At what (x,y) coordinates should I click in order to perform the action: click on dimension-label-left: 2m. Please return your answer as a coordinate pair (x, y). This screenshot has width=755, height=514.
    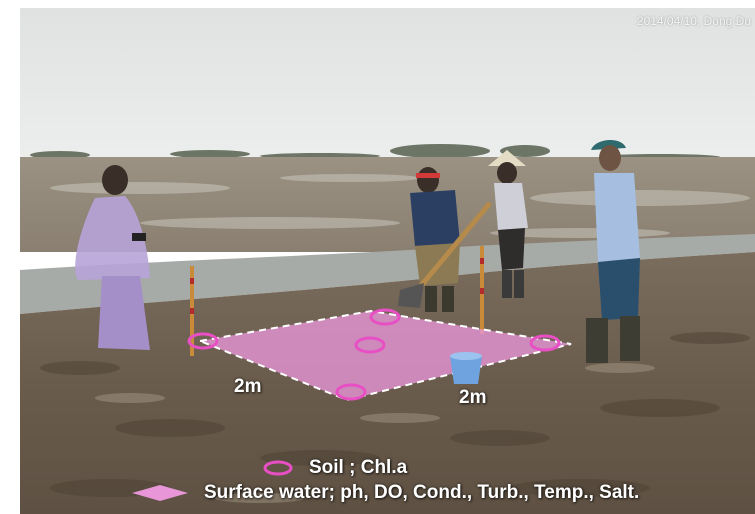
    Looking at the image, I should click on (248, 386).